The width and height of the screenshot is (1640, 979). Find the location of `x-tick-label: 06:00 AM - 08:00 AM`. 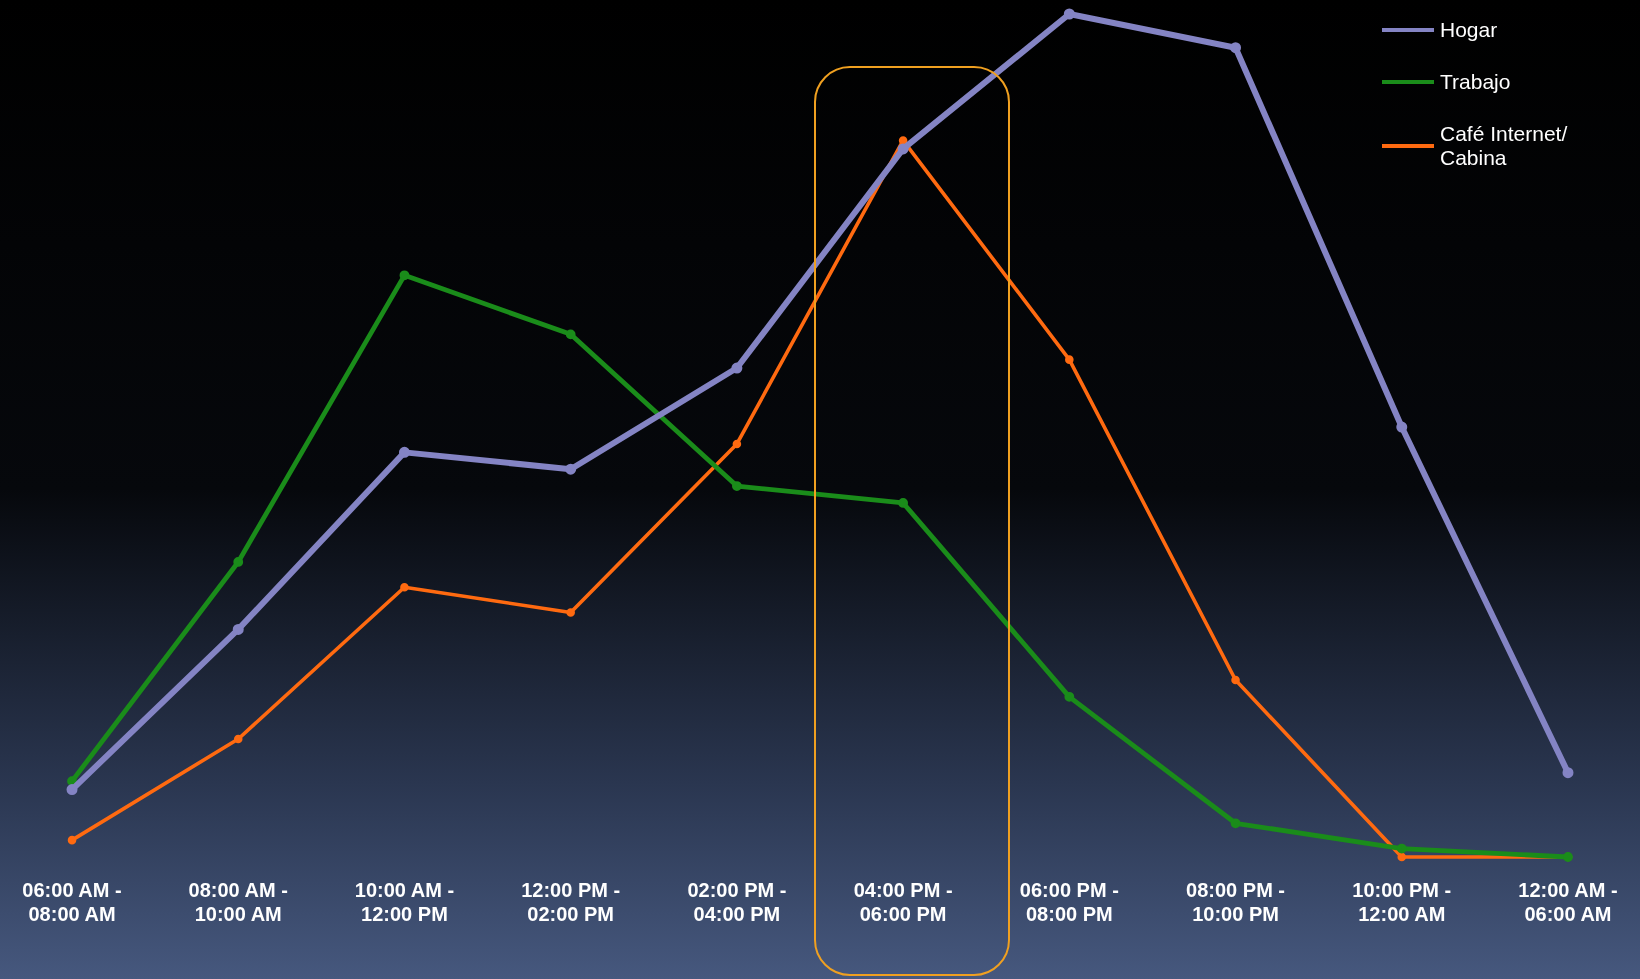

x-tick-label: 06:00 AM - 08:00 AM is located at coordinates (72, 901).